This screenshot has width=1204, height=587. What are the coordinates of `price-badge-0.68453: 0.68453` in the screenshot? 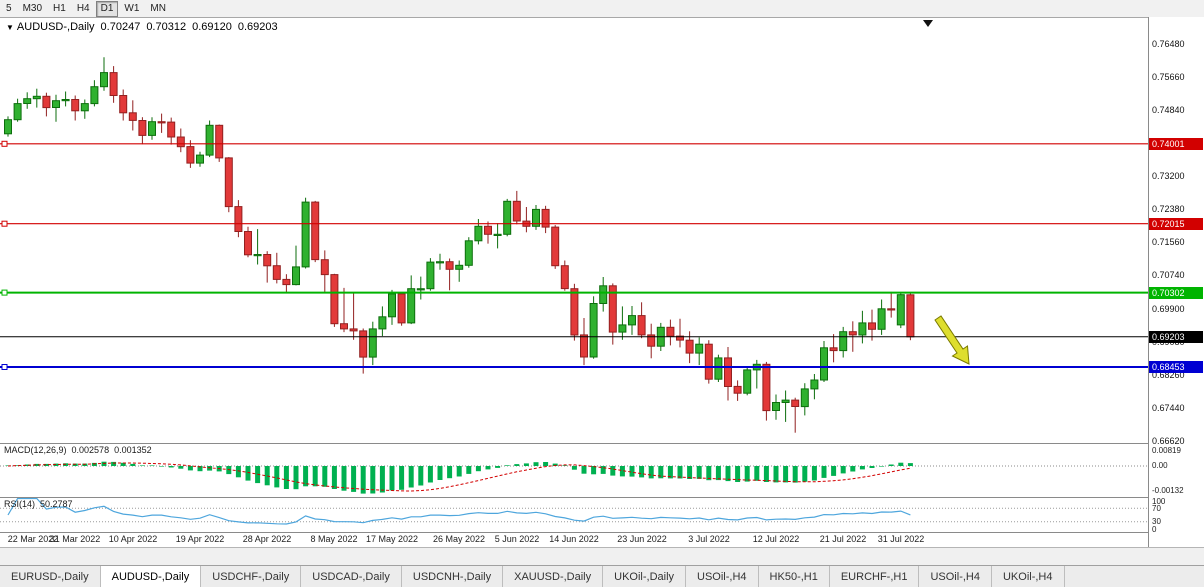 It's located at (1176, 367).